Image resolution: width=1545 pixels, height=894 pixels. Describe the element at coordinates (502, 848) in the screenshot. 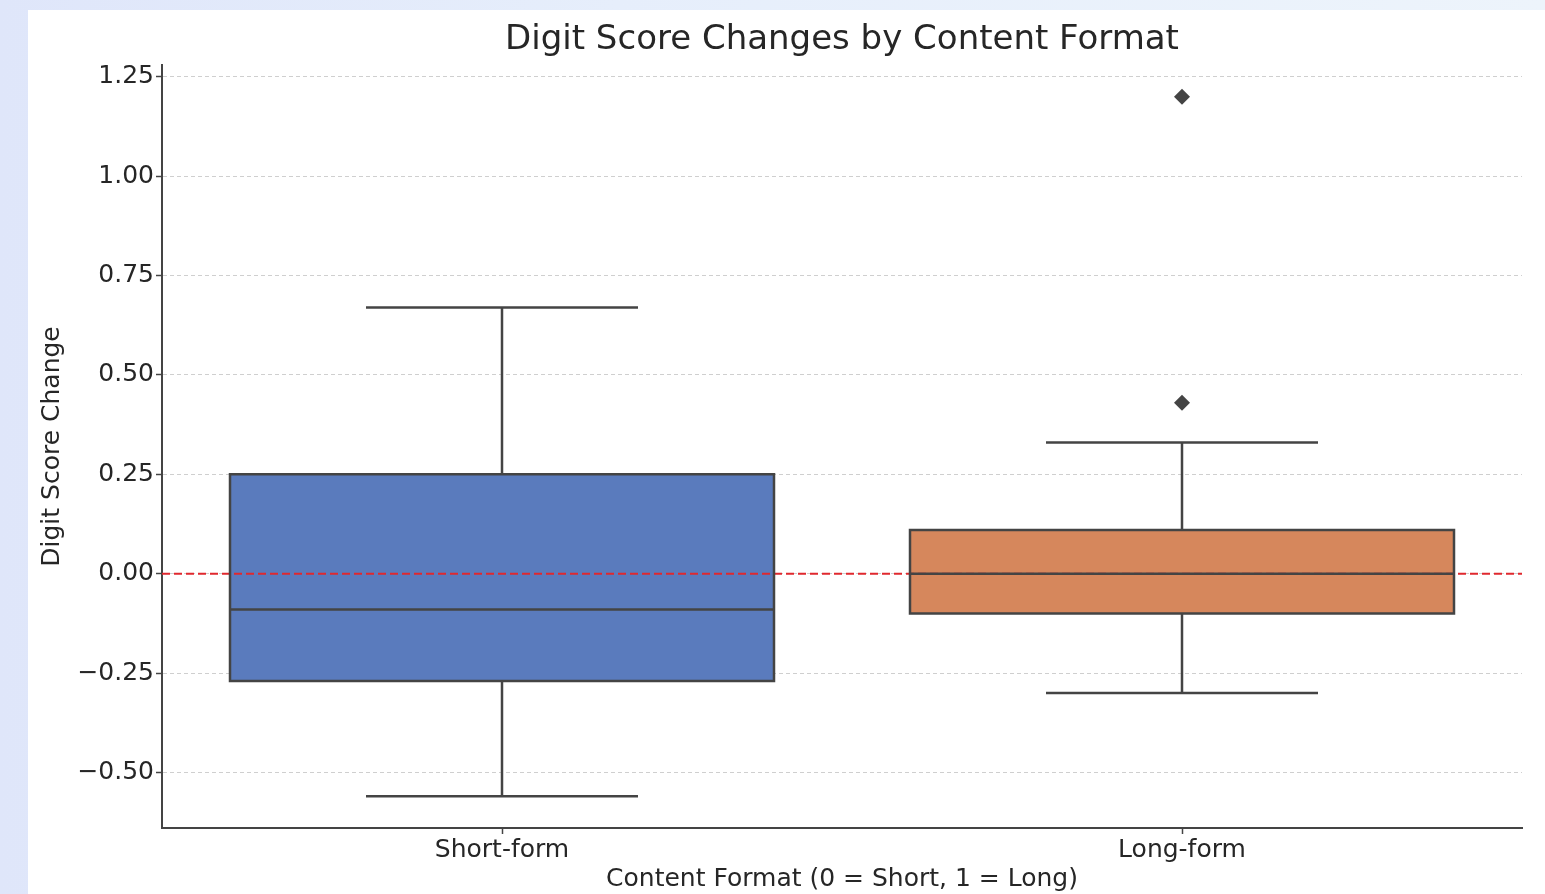

I see `x-tick-label: Short-form` at that location.